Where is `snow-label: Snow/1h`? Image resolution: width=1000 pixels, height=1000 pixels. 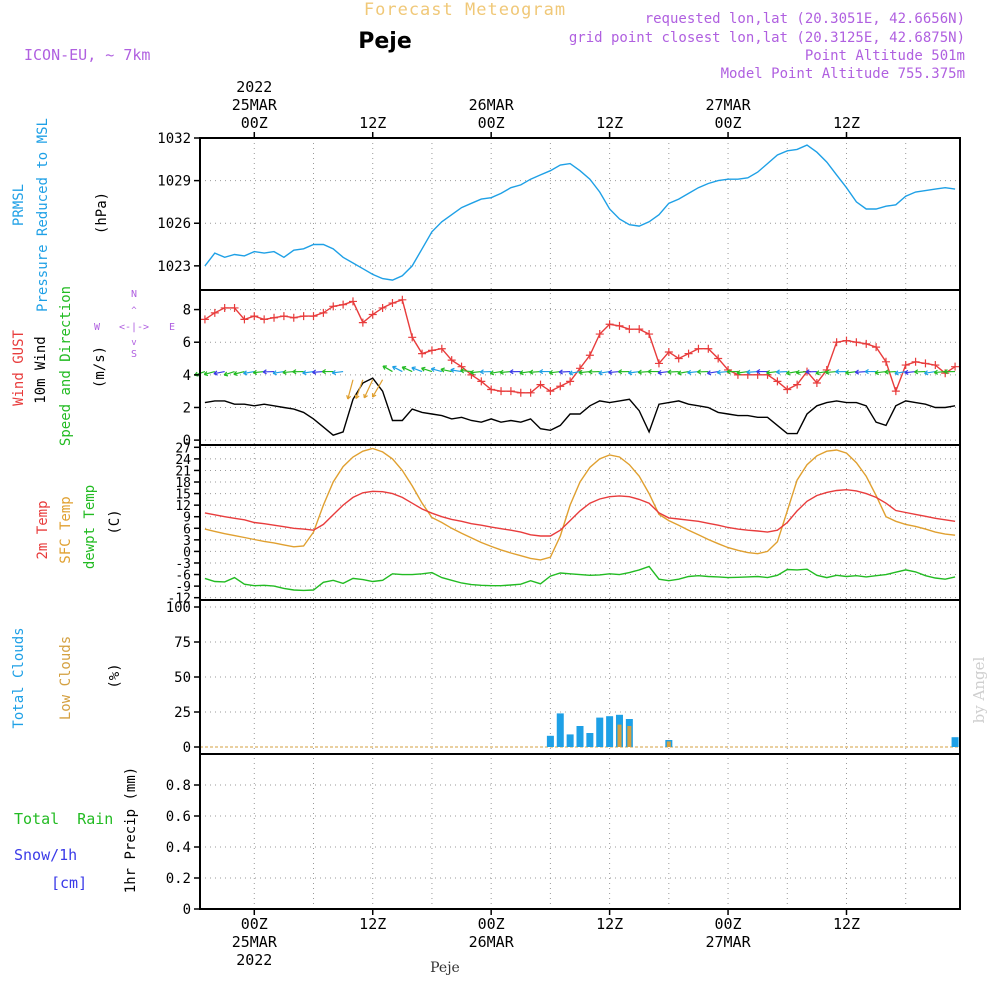
snow-label: Snow/1h is located at coordinates (45, 855).